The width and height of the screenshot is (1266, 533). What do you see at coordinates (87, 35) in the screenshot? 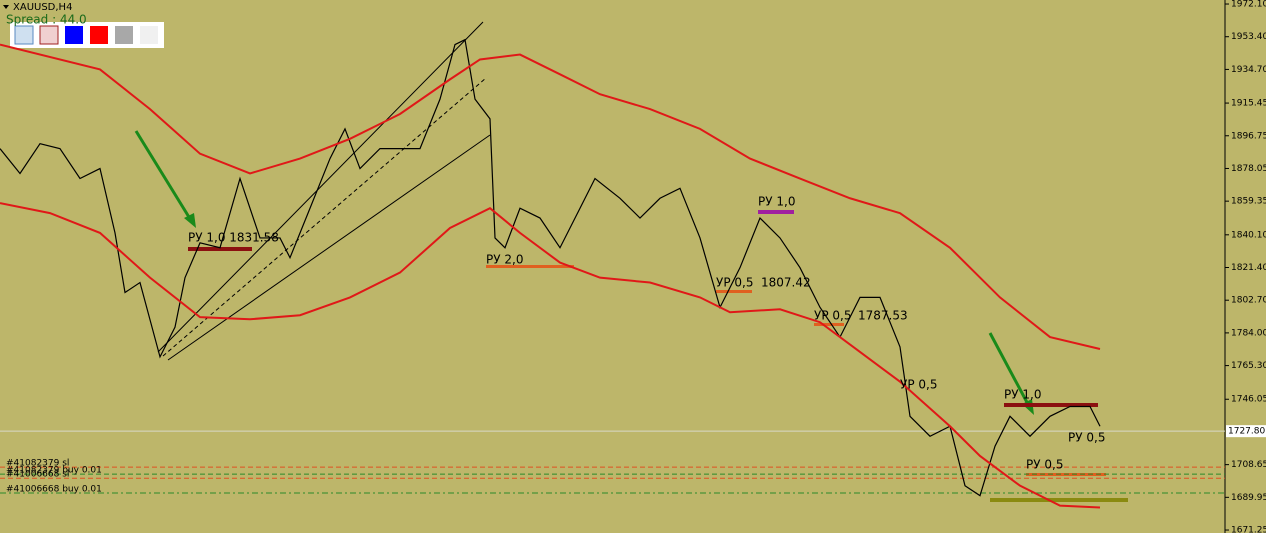
I see `toolbar` at bounding box center [87, 35].